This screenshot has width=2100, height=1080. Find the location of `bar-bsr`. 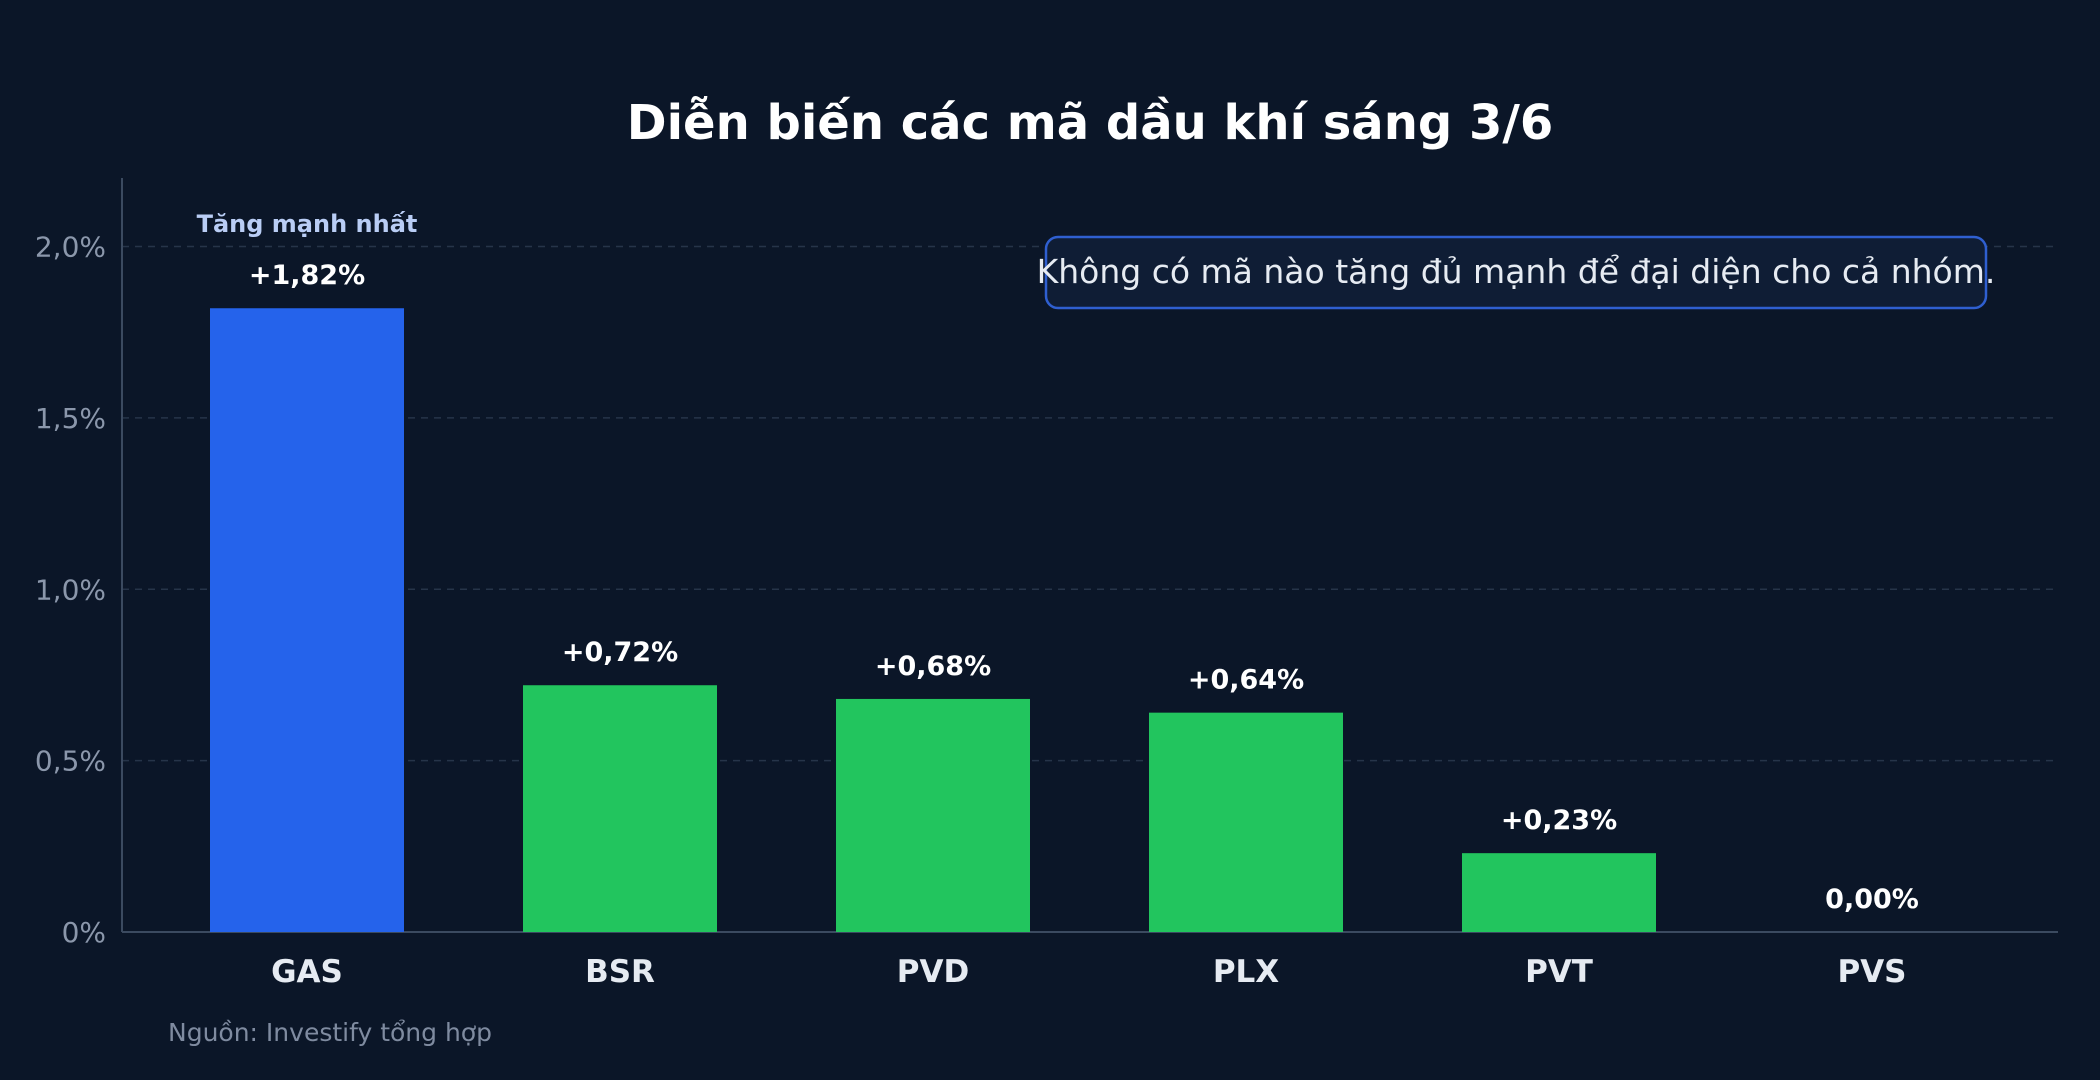

bar-bsr is located at coordinates (620, 808).